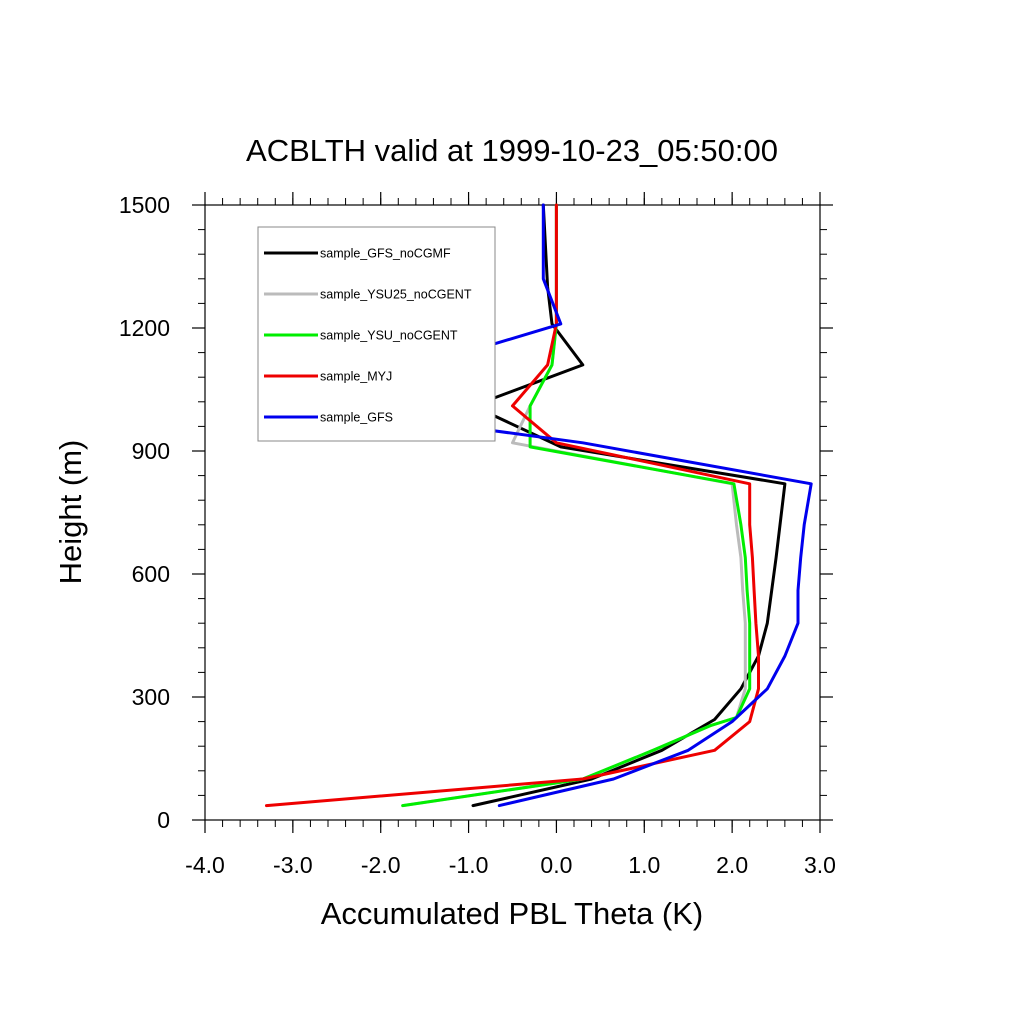 Image resolution: width=1024 pixels, height=1024 pixels. What do you see at coordinates (469, 865) in the screenshot?
I see `x-tick-label: -1.0` at bounding box center [469, 865].